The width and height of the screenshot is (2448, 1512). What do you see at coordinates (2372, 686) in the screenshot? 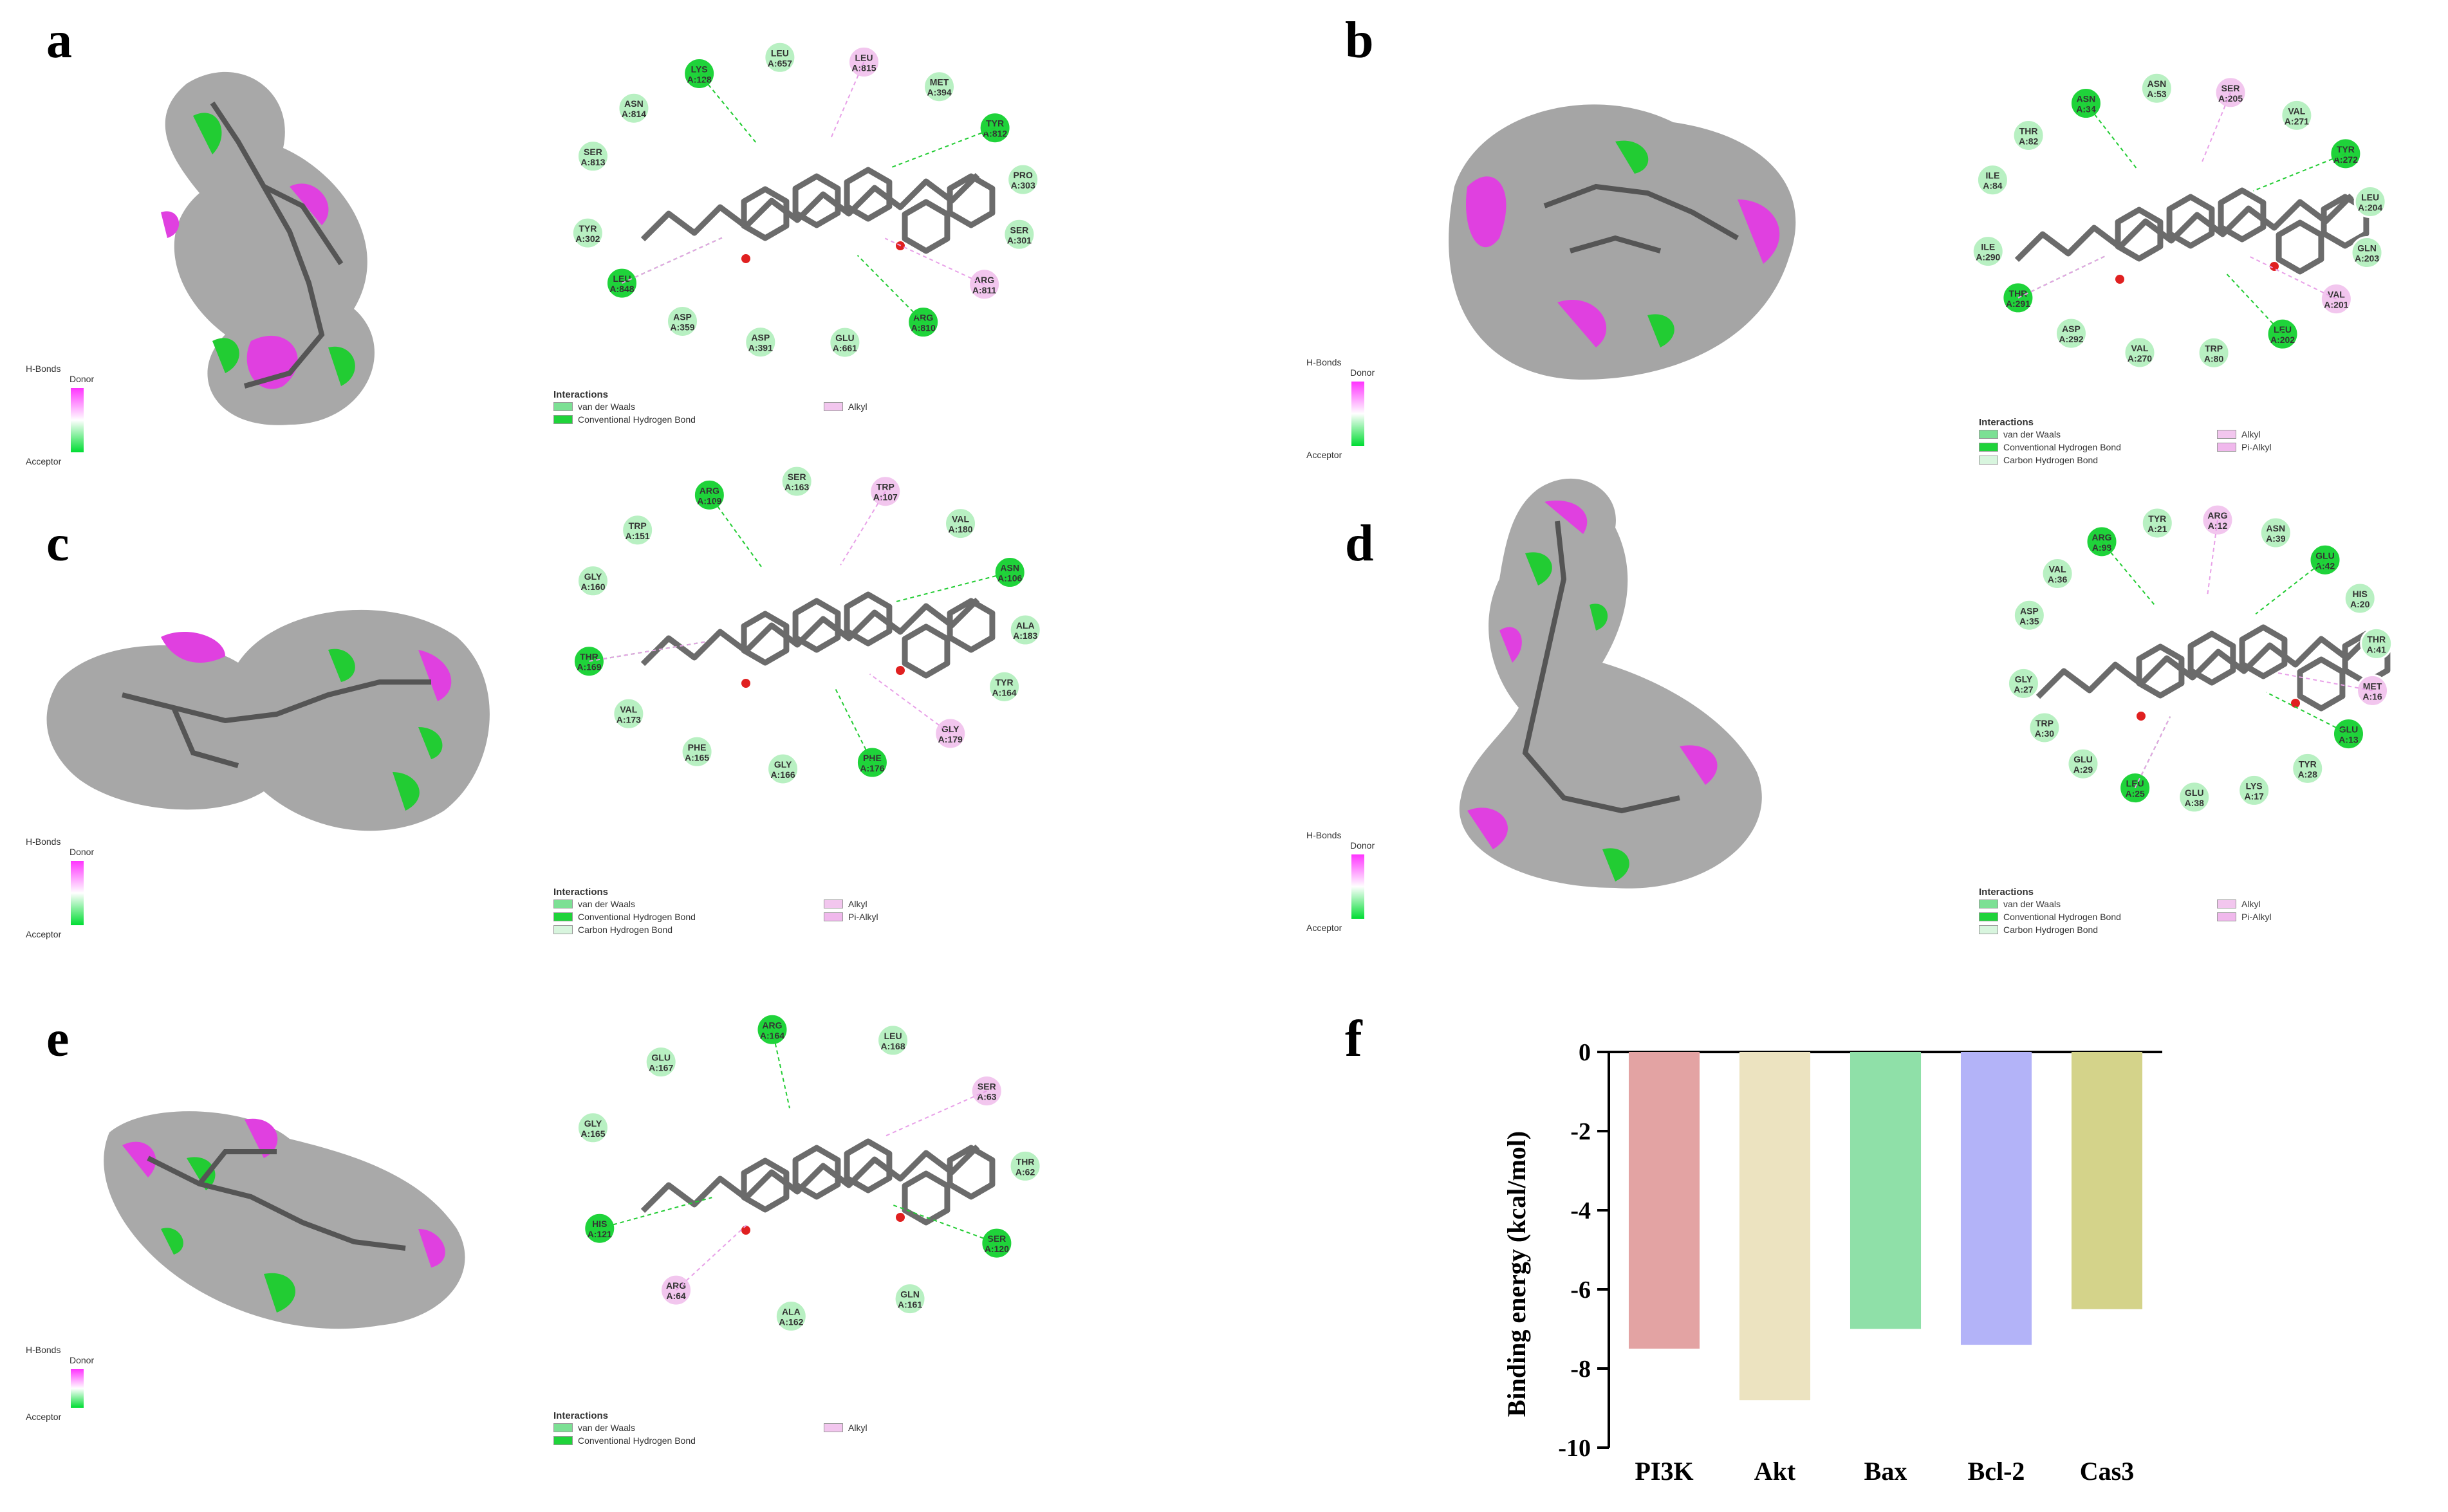
I see `residue-label: MET` at bounding box center [2372, 686].